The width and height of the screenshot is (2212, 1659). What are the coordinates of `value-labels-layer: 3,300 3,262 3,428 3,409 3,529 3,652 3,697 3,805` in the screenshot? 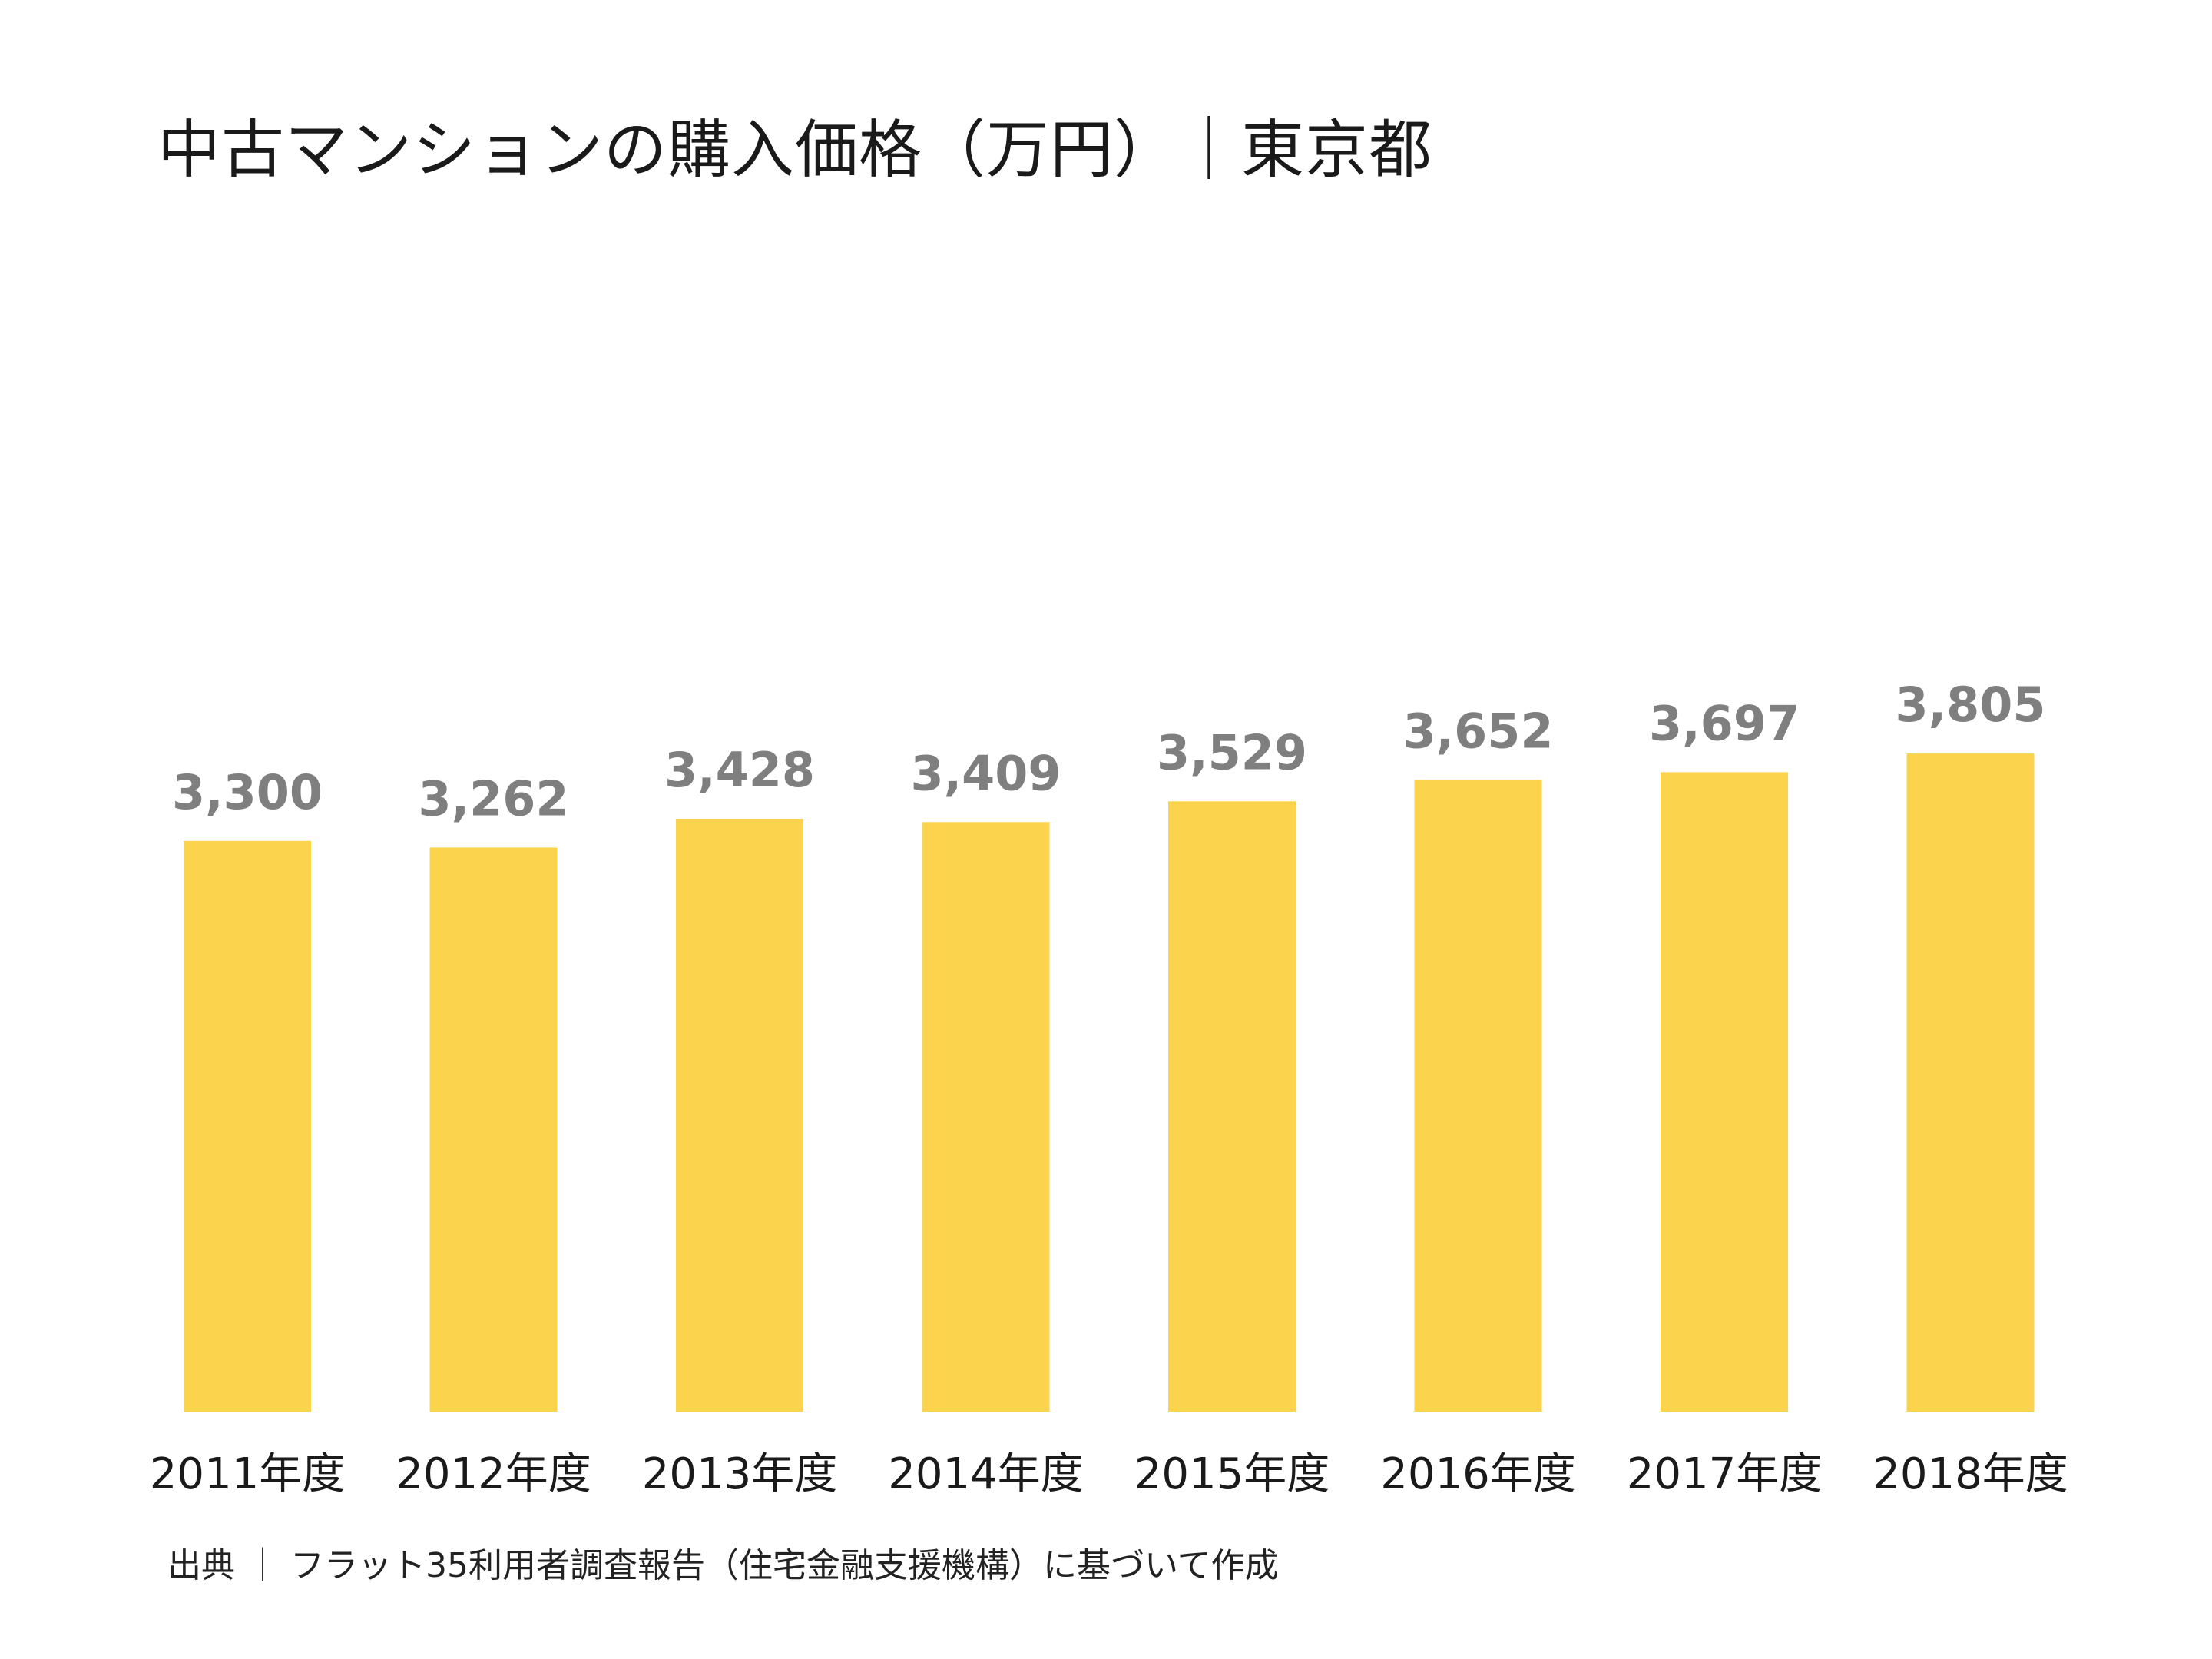 It's located at (1109, 751).